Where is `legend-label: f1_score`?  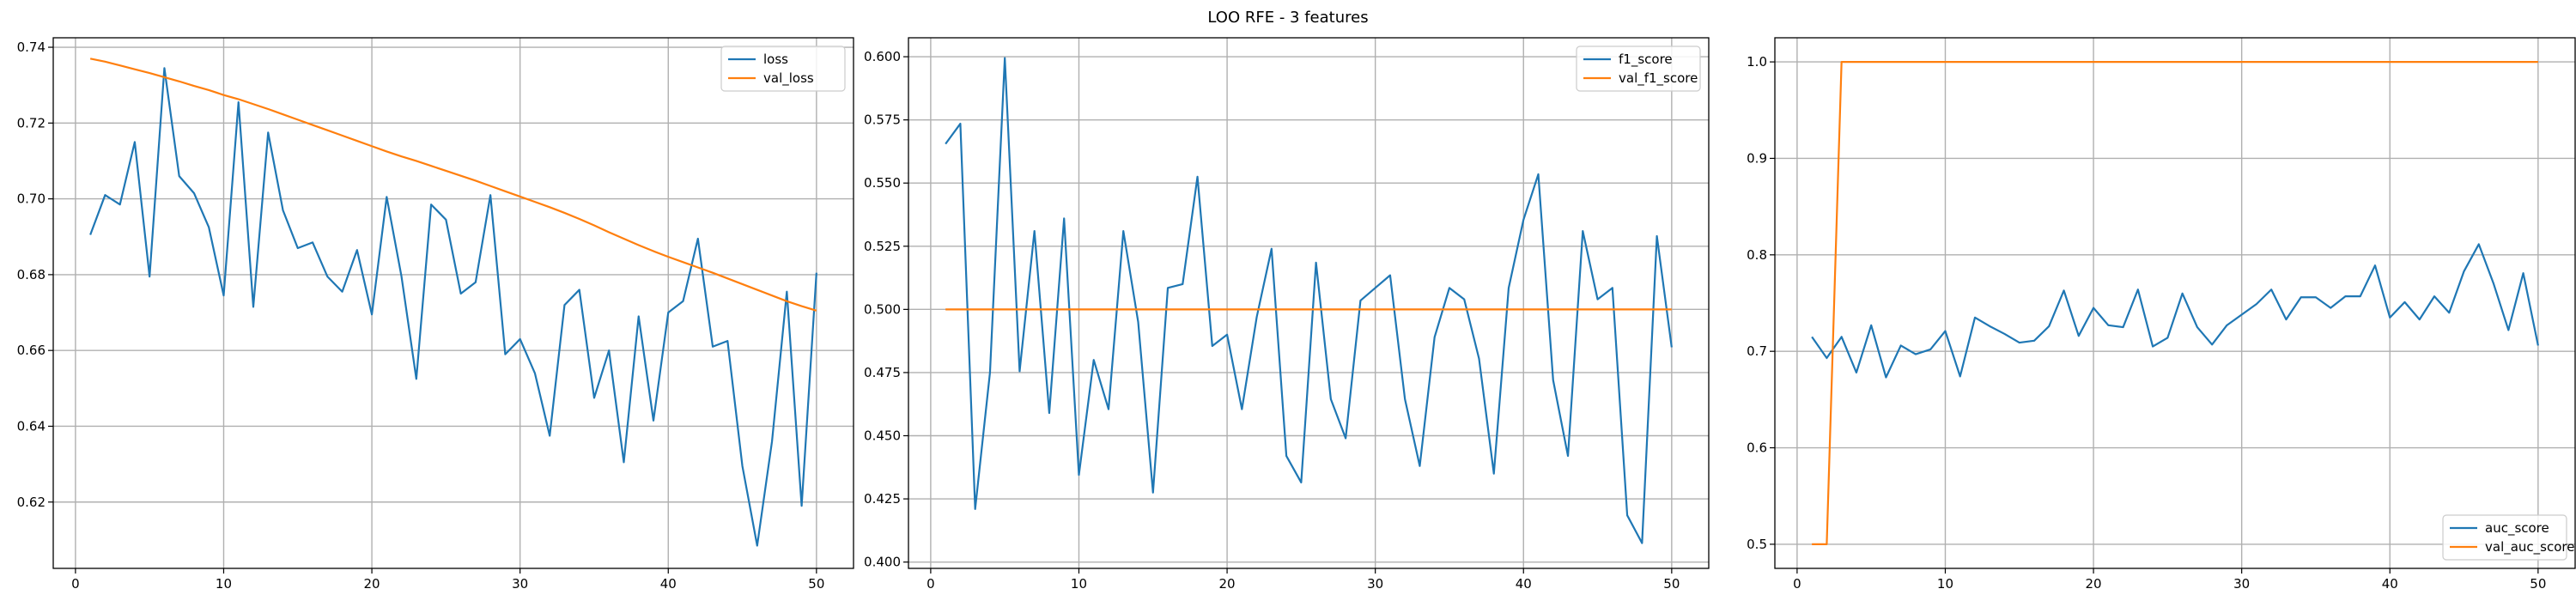 legend-label: f1_score is located at coordinates (1646, 60).